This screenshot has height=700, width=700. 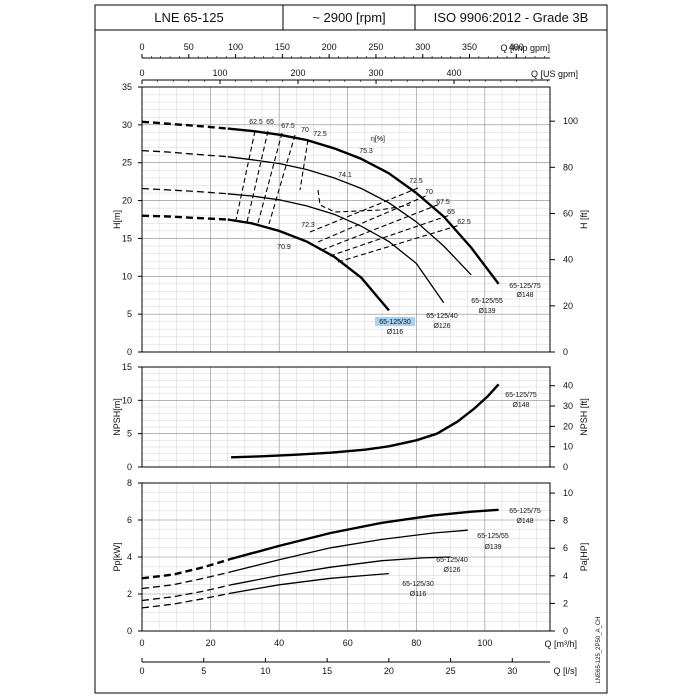 What do you see at coordinates (184, 191) in the screenshot?
I see `curve-dashed-65-125/40` at bounding box center [184, 191].